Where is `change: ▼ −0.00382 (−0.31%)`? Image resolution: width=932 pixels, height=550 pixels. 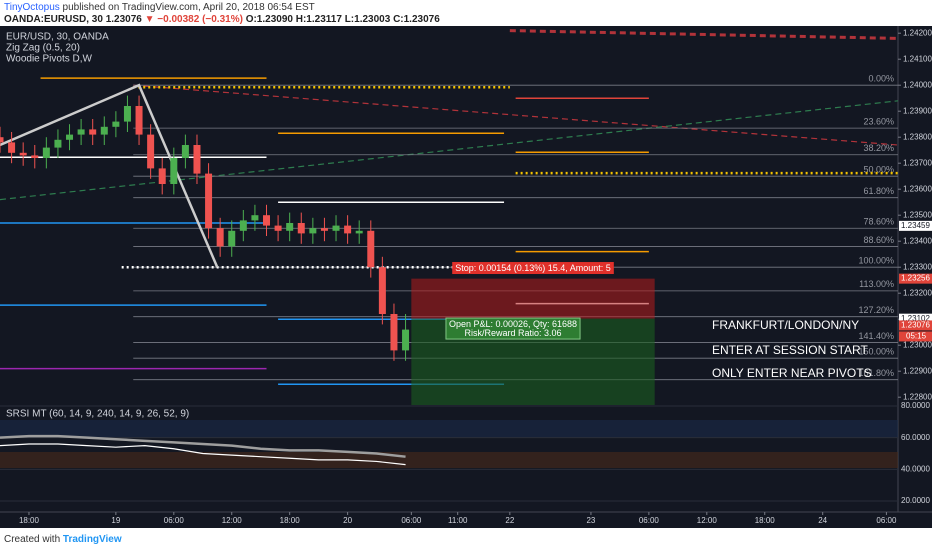
change: ▼ −0.00382 (−0.31%) is located at coordinates (193, 19).